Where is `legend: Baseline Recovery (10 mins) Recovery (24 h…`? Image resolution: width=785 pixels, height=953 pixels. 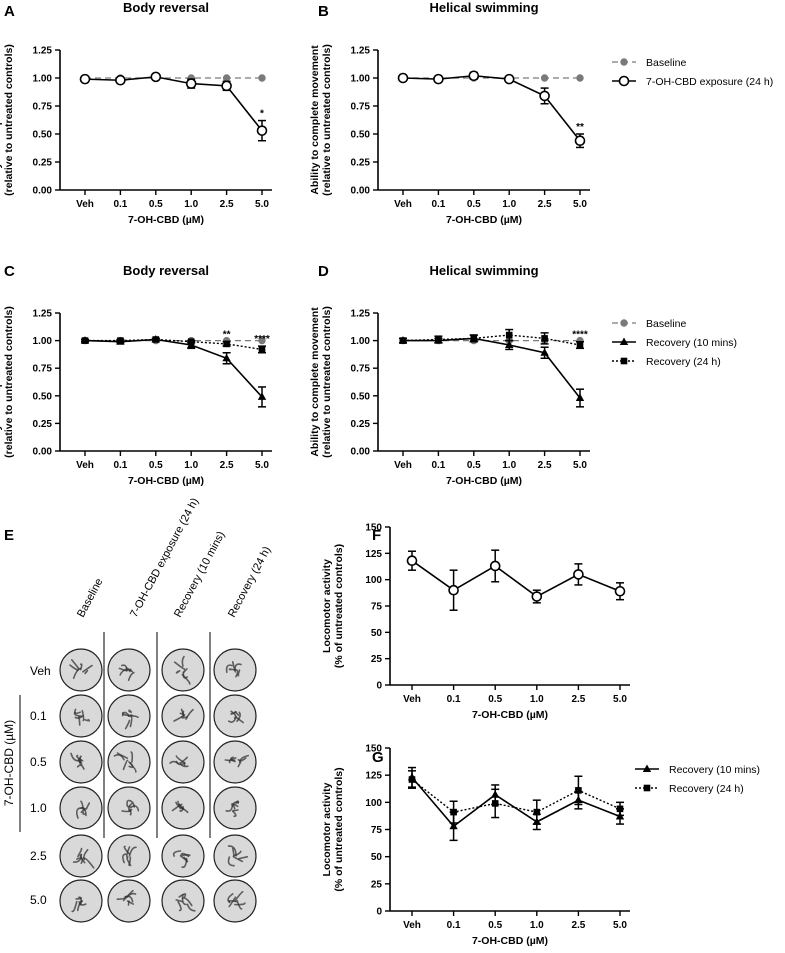
legend: Baseline Recovery (10 mins) Recovery (24 h… is located at coordinates (674, 343).